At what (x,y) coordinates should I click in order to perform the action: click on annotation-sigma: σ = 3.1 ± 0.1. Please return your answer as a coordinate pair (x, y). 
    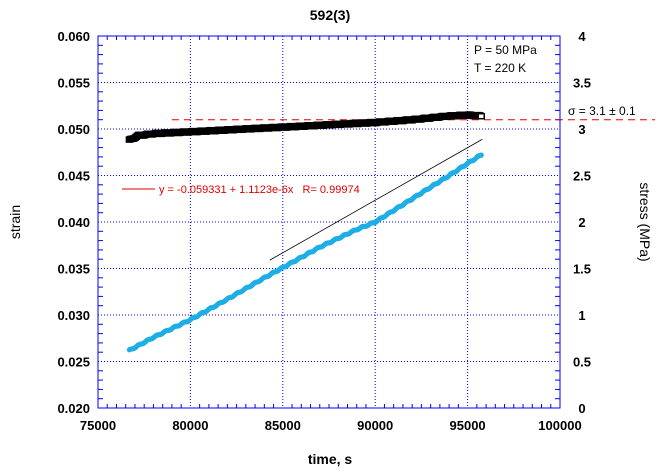
    Looking at the image, I should click on (602, 111).